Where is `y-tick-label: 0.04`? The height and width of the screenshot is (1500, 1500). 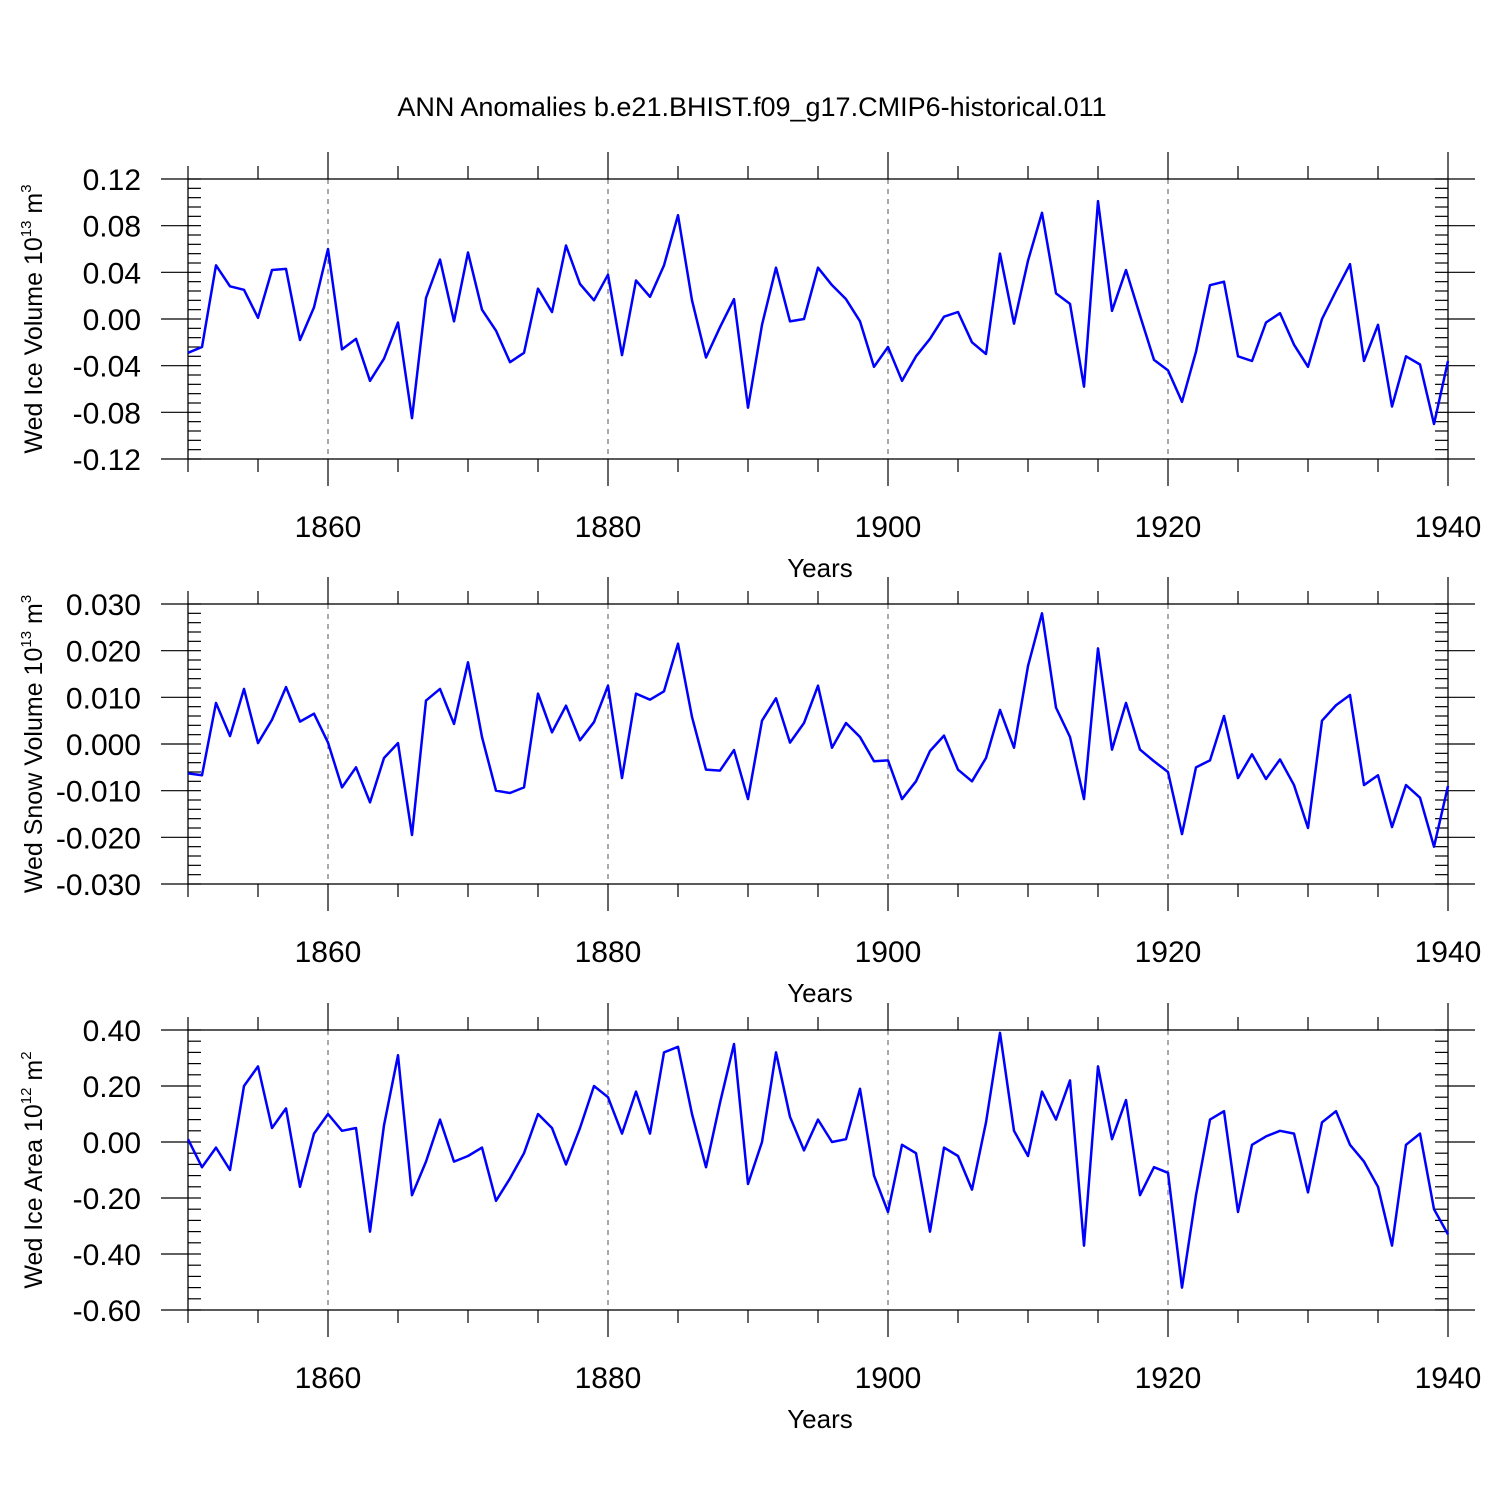 y-tick-label: 0.04 is located at coordinates (112, 273).